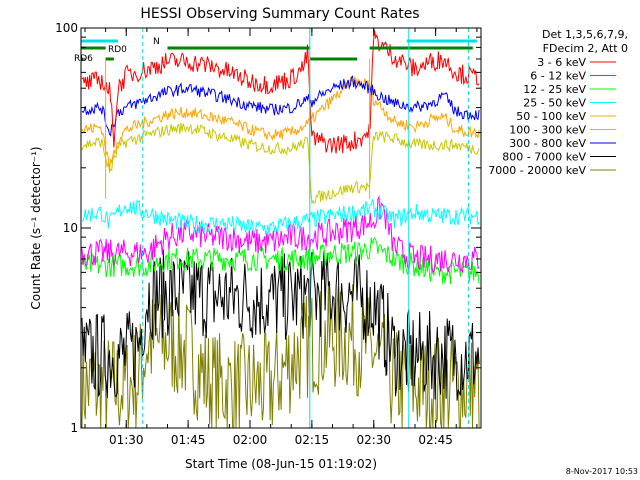 Image resolution: width=640 pixels, height=480 pixels. I want to click on legend-label-2: 12 - 25 keV, so click(554, 89).